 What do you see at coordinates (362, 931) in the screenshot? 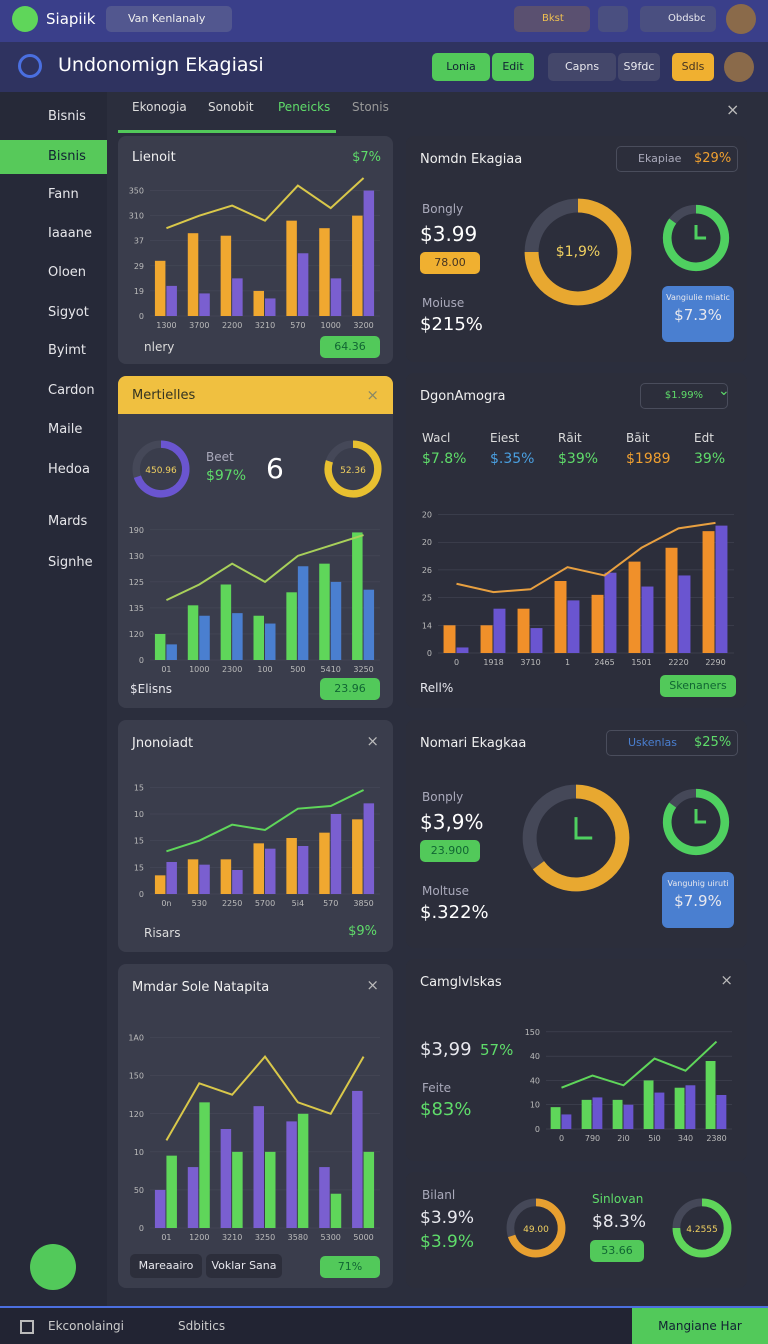
I see `value: $9%` at bounding box center [362, 931].